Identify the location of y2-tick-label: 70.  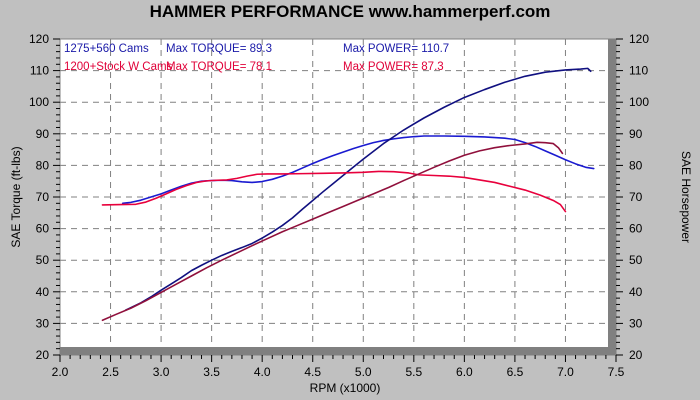
(636, 197).